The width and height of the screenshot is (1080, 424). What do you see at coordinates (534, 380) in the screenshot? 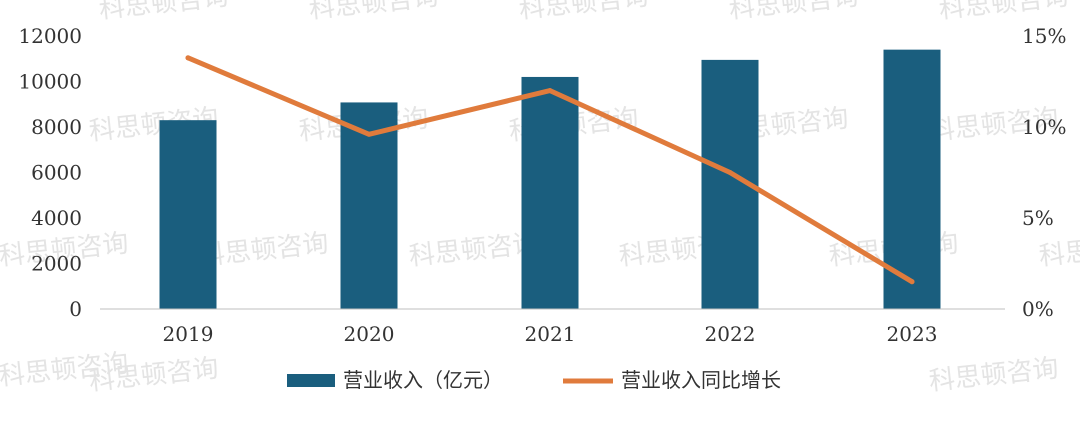
I see `legend: 营业收入（亿元） 营业收入同比增长` at bounding box center [534, 380].